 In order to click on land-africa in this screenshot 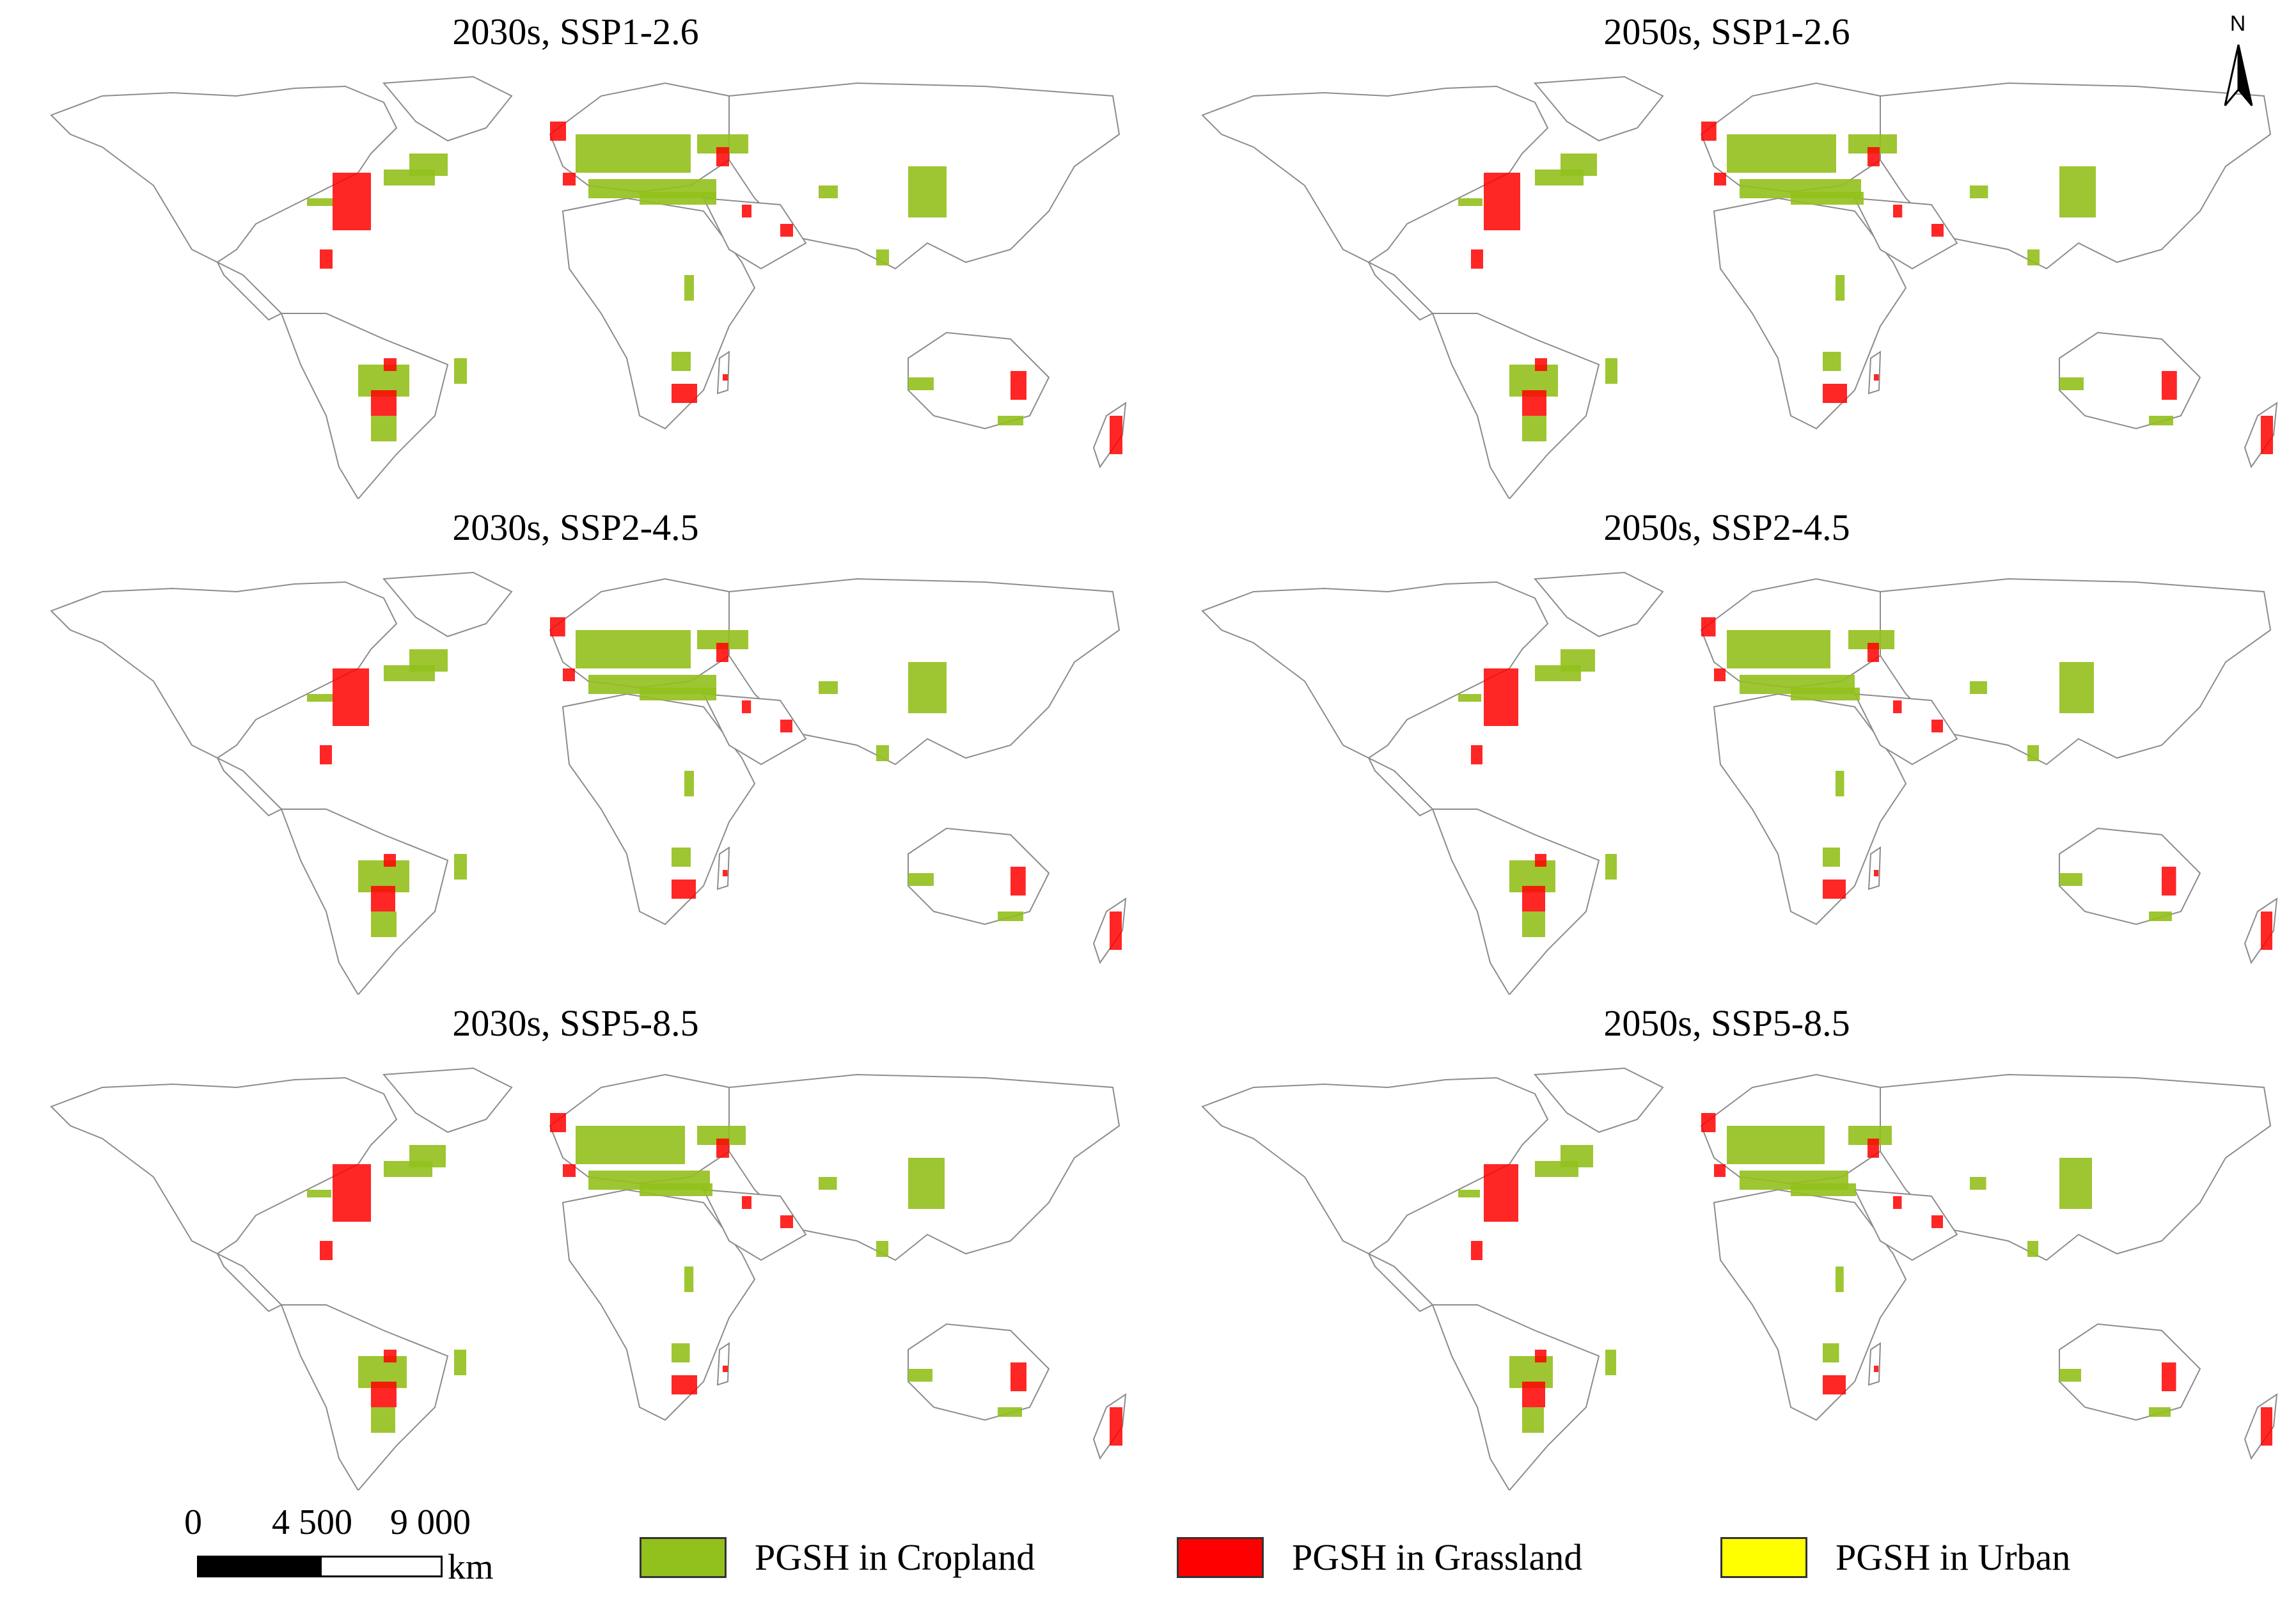, I will do `click(1810, 809)`.